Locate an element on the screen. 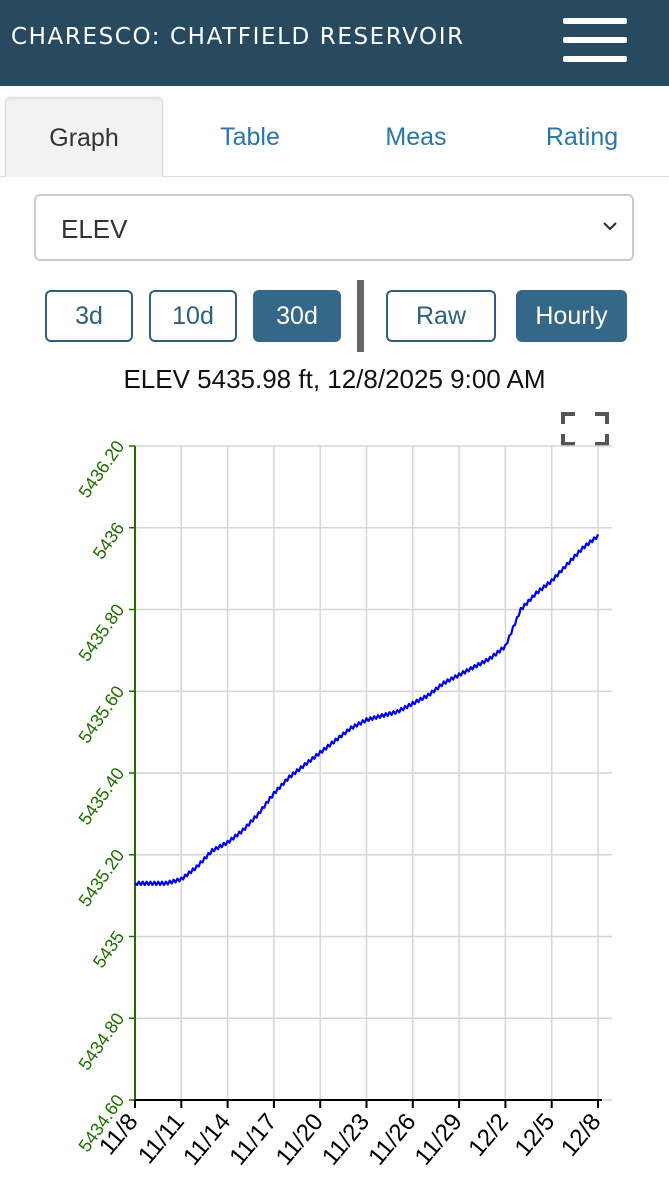 The width and height of the screenshot is (669, 1200). parameter-select: ELEV is located at coordinates (334, 227).